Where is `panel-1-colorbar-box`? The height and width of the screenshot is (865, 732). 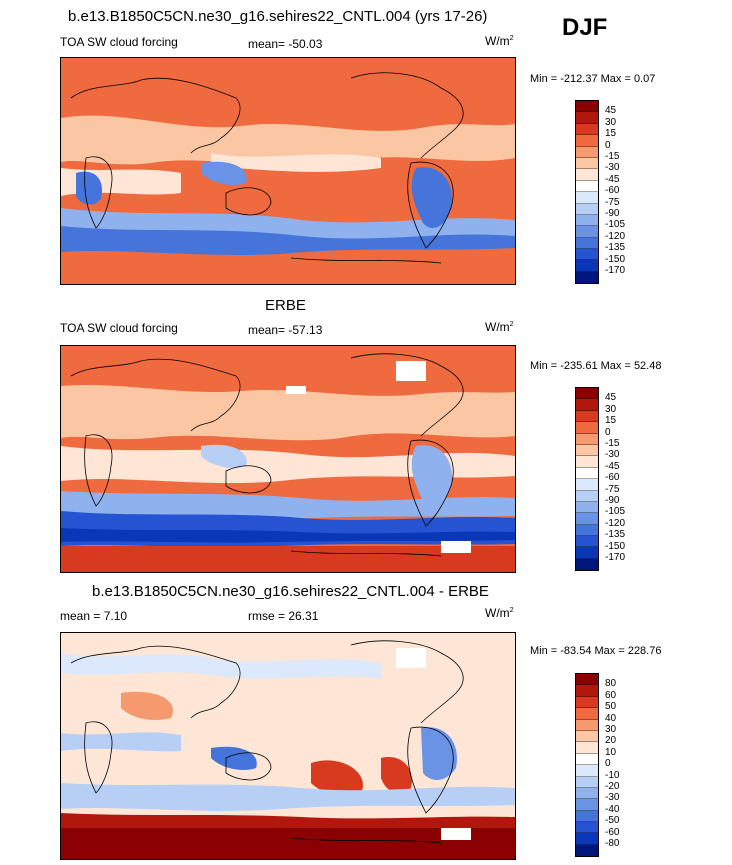 panel-1-colorbar-box is located at coordinates (587, 192).